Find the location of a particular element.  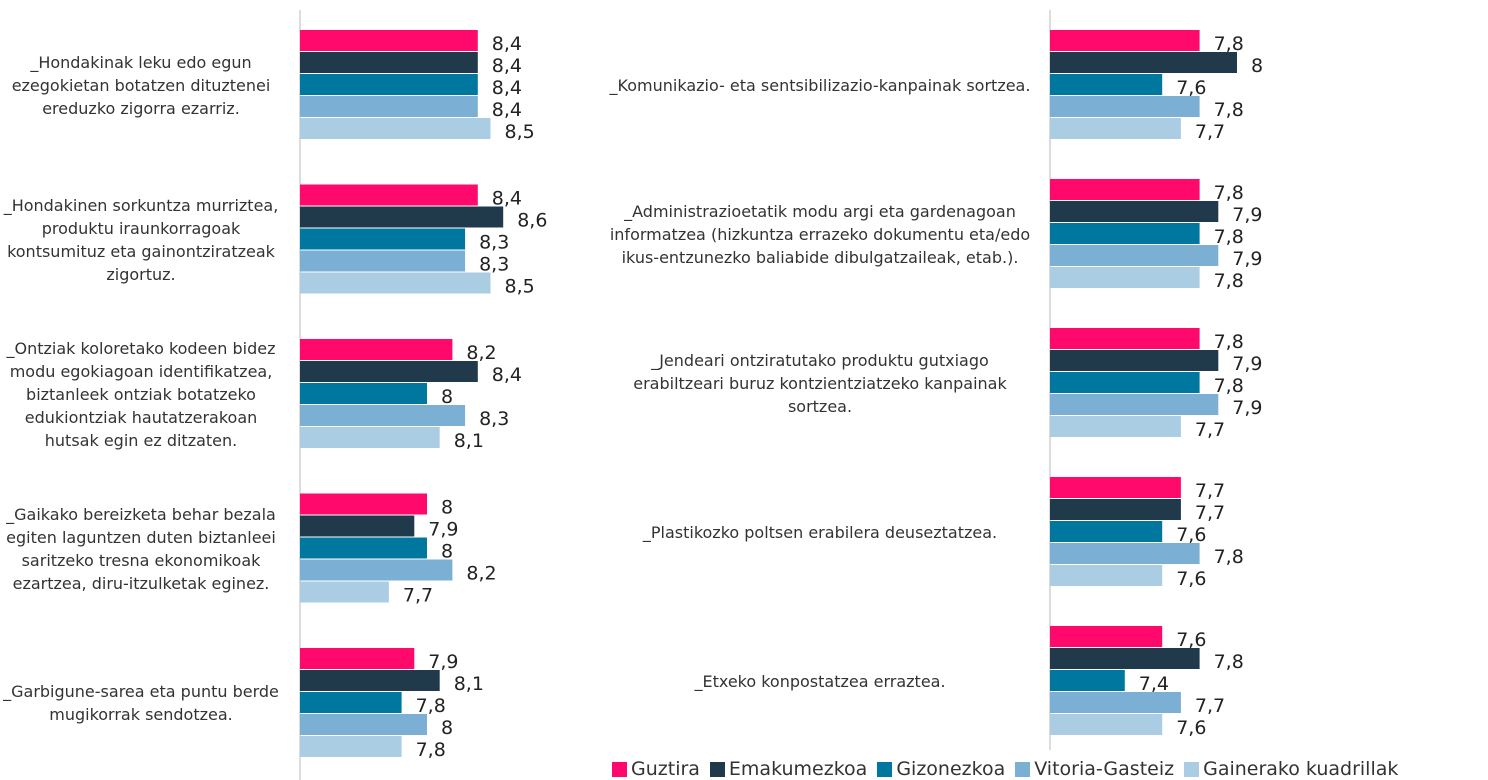

legend-label: Guztira is located at coordinates (665, 769).